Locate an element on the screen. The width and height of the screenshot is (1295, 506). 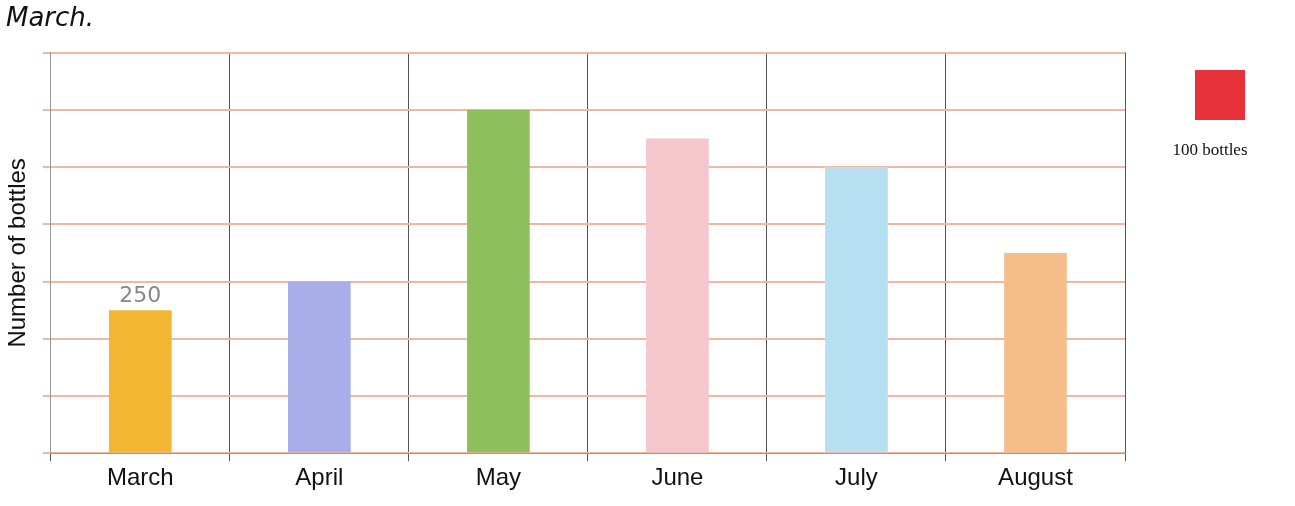
x-tick-label: May is located at coordinates (498, 477).